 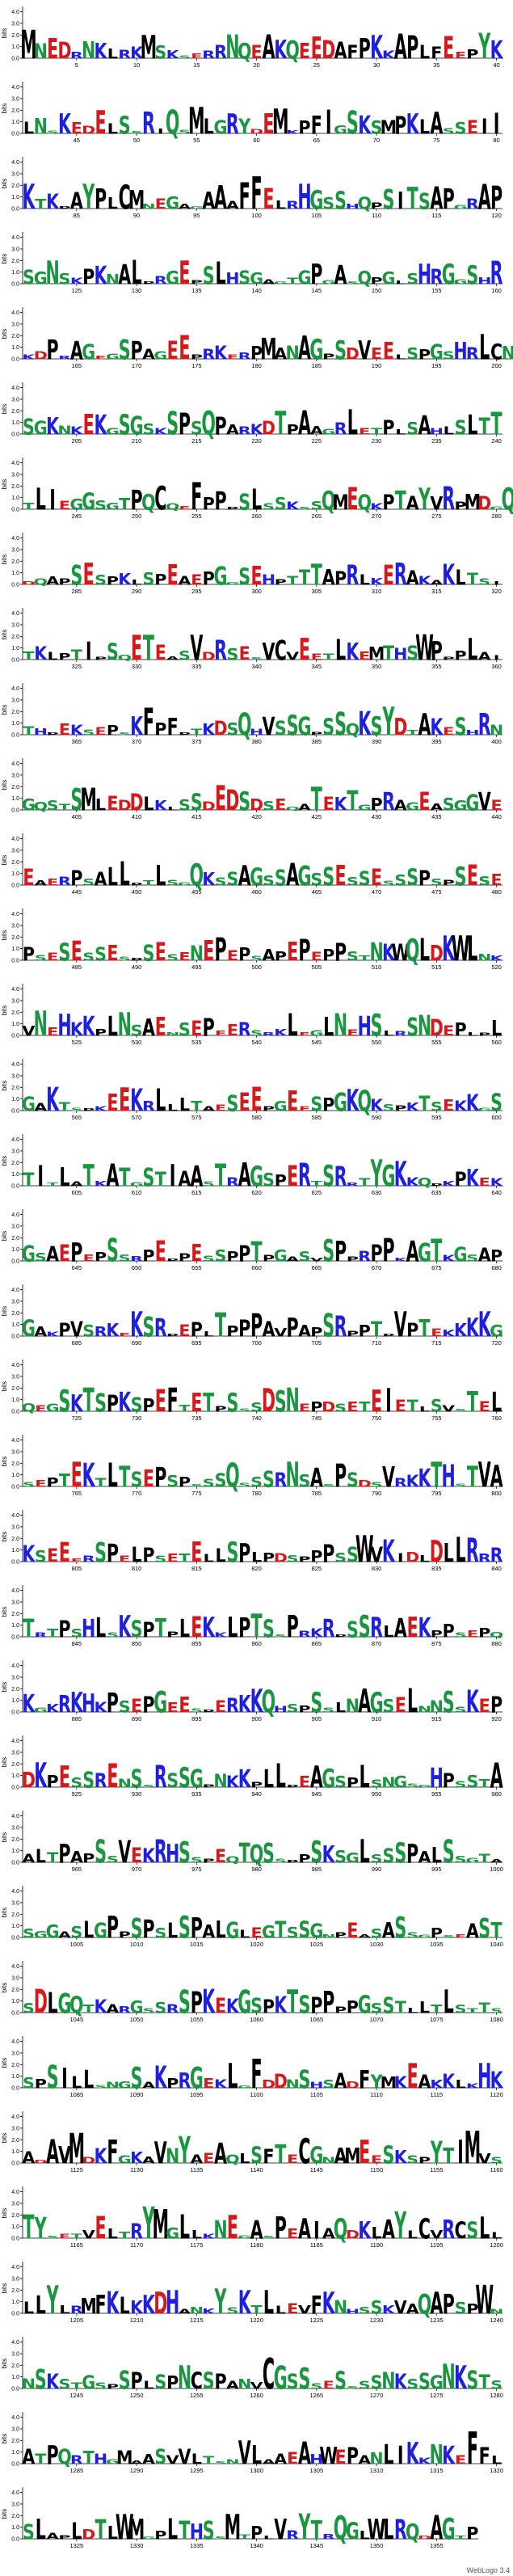 I want to click on logo-letter: Q, so click(x=233, y=1860).